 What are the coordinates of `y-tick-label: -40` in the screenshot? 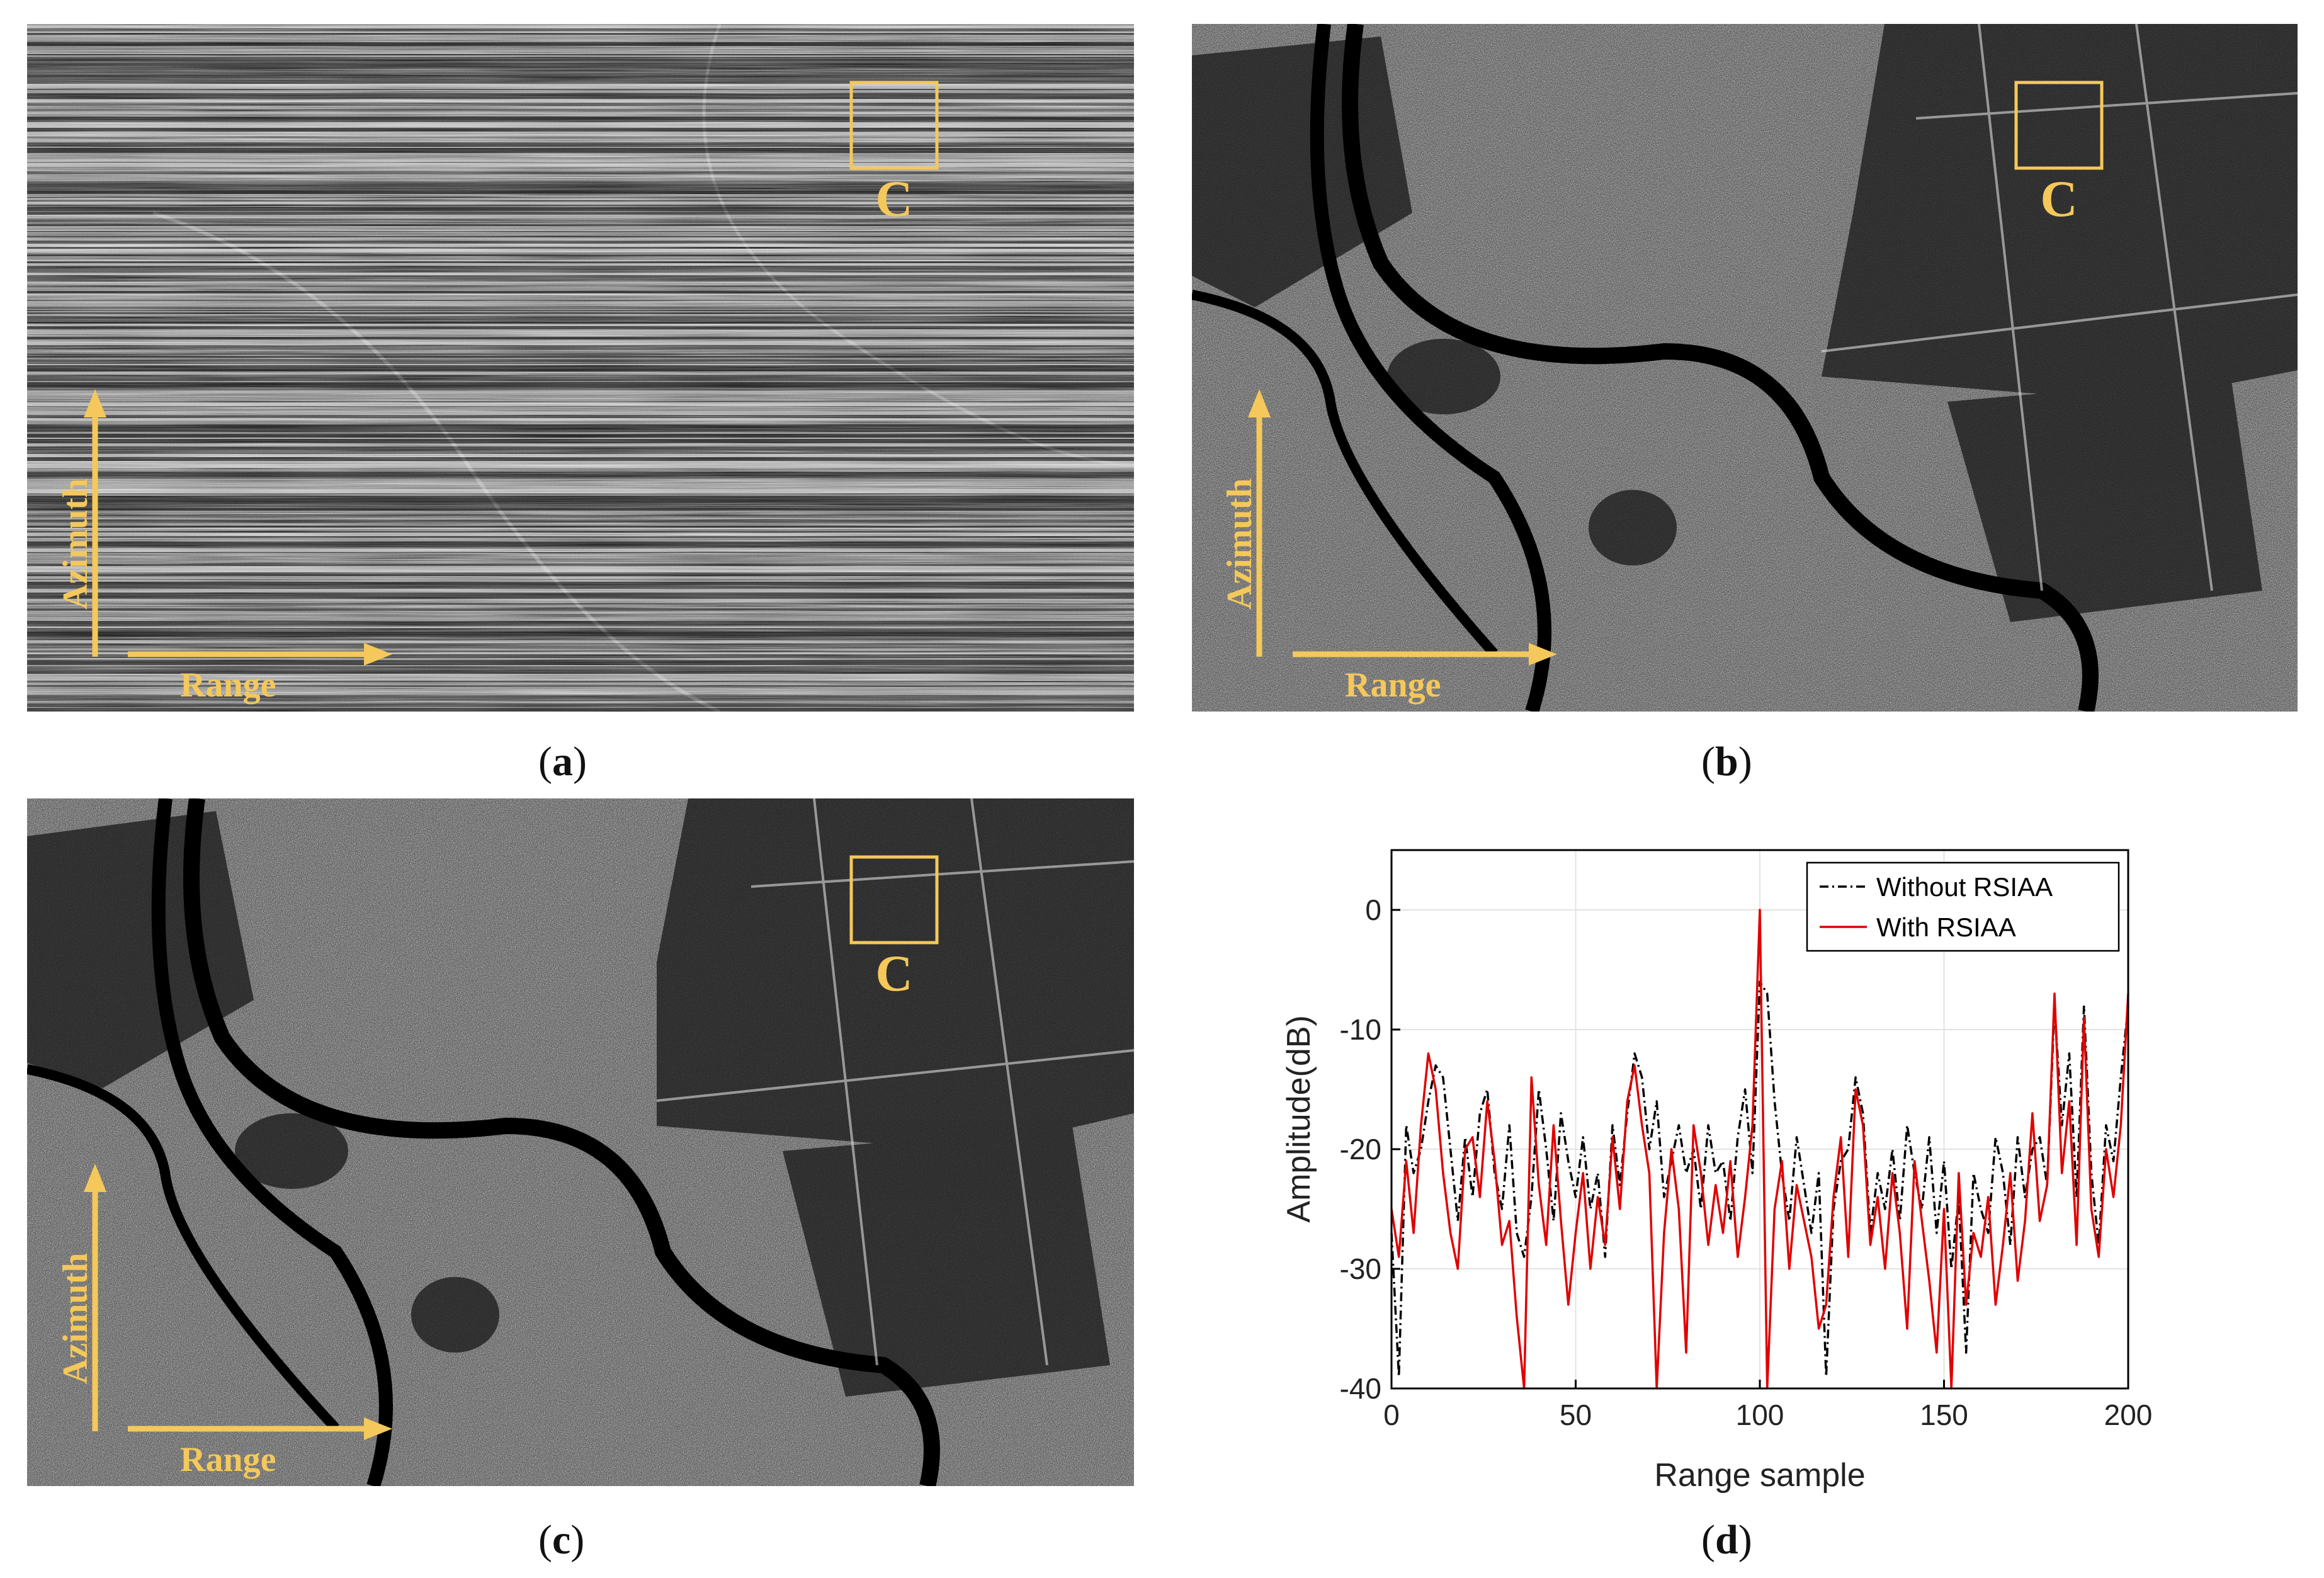 It's located at (1360, 1389).